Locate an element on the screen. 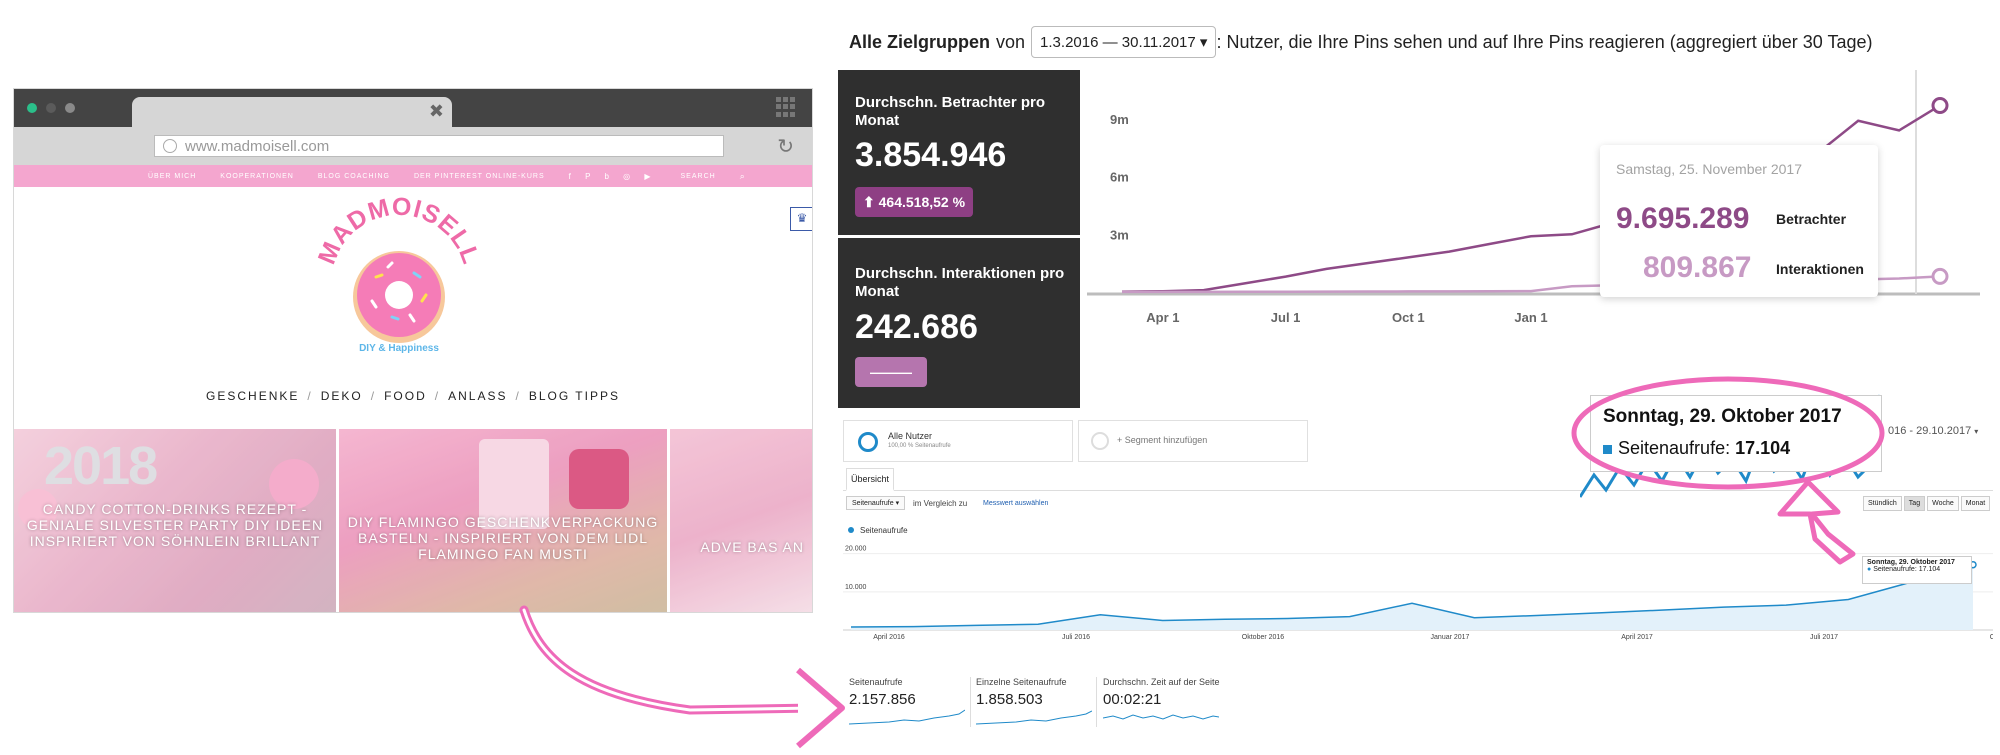 Image resolution: width=2000 pixels, height=755 pixels. segment-add-label: + Segment hinzufügen is located at coordinates (1162, 440).